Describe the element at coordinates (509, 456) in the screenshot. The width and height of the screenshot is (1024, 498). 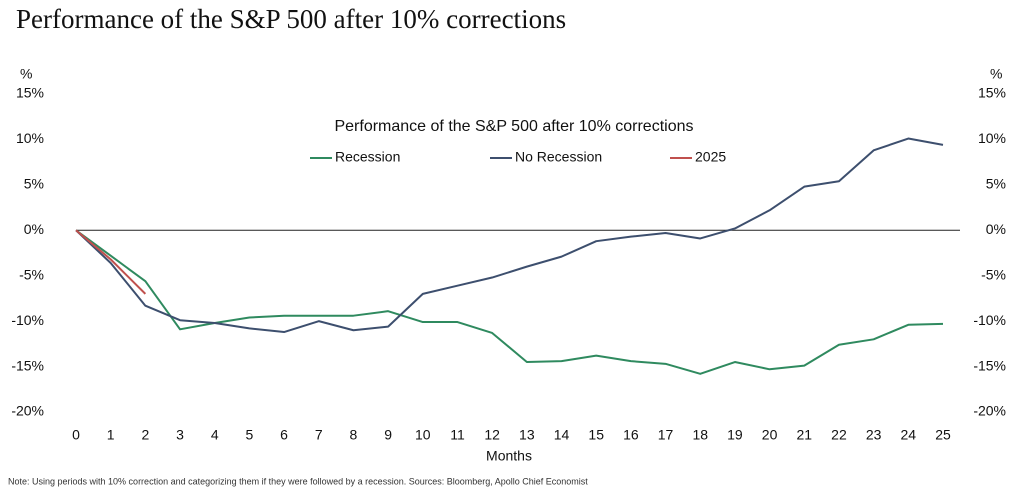
I see `x-axis-label: Months` at that location.